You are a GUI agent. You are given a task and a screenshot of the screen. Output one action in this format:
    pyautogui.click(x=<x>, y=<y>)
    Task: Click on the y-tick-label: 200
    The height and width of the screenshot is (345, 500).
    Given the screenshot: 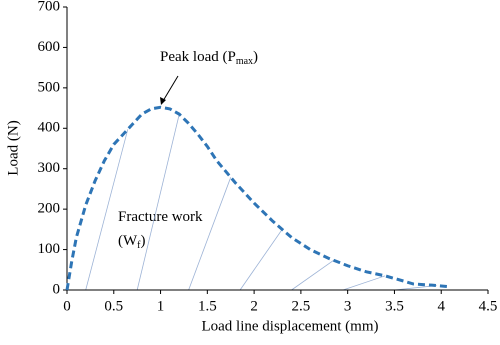 What is the action you would take?
    pyautogui.click(x=49, y=209)
    